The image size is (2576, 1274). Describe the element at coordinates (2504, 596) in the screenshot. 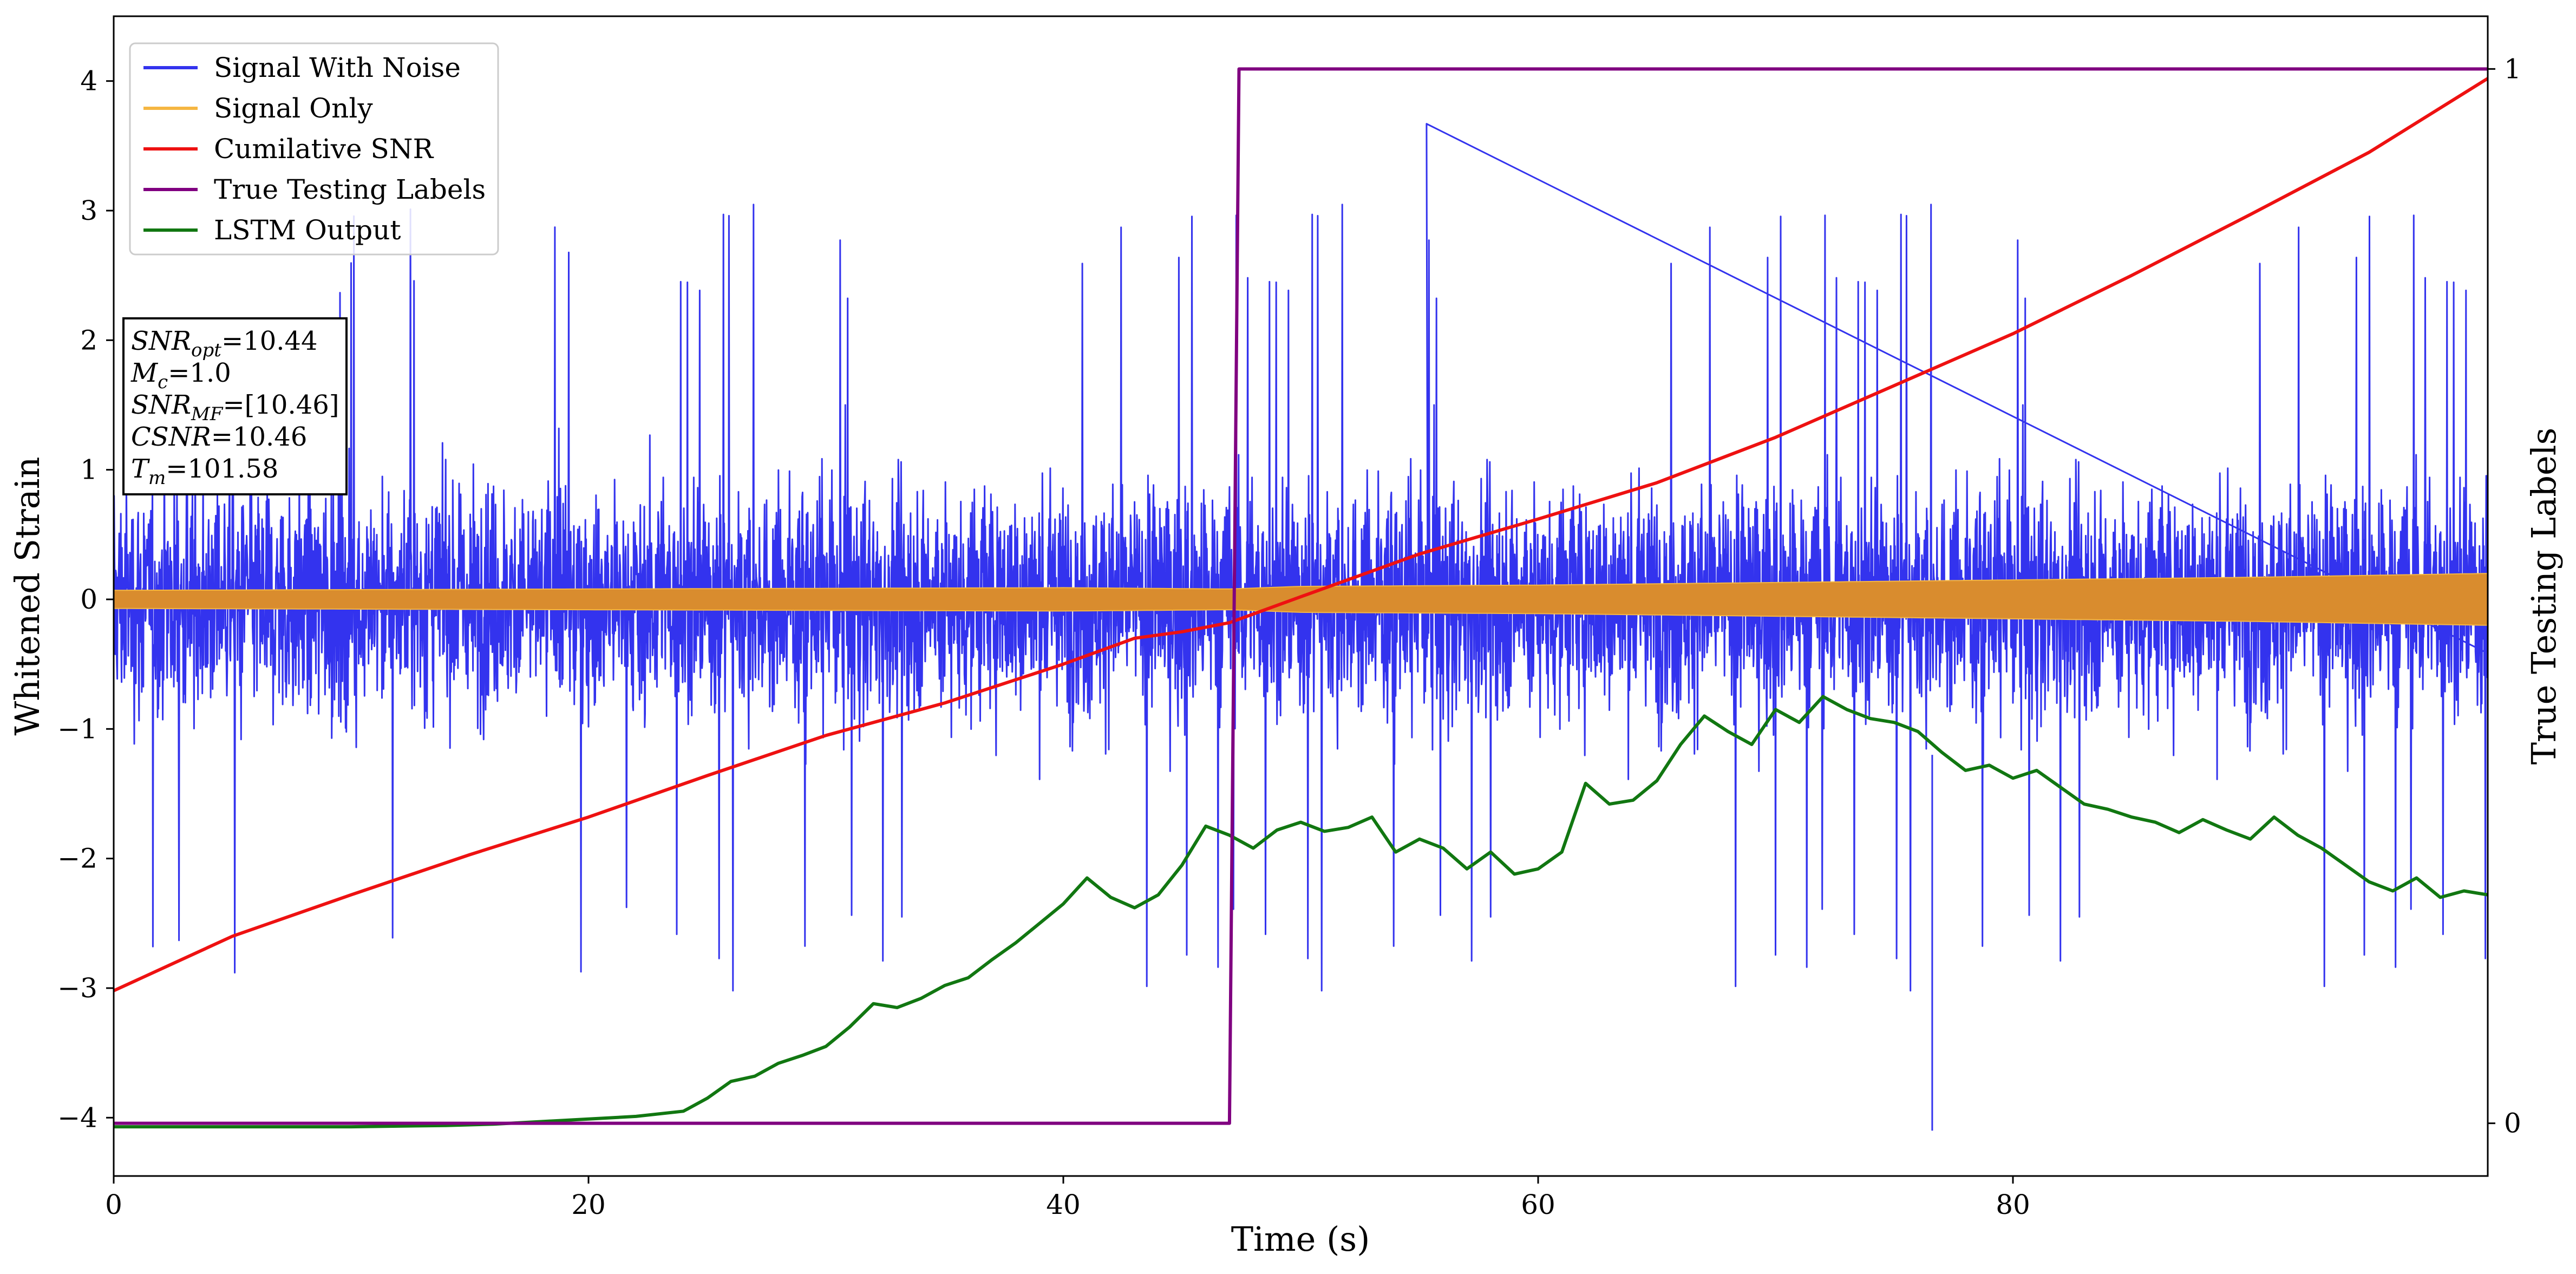

I see `y-axis-right: 01` at that location.